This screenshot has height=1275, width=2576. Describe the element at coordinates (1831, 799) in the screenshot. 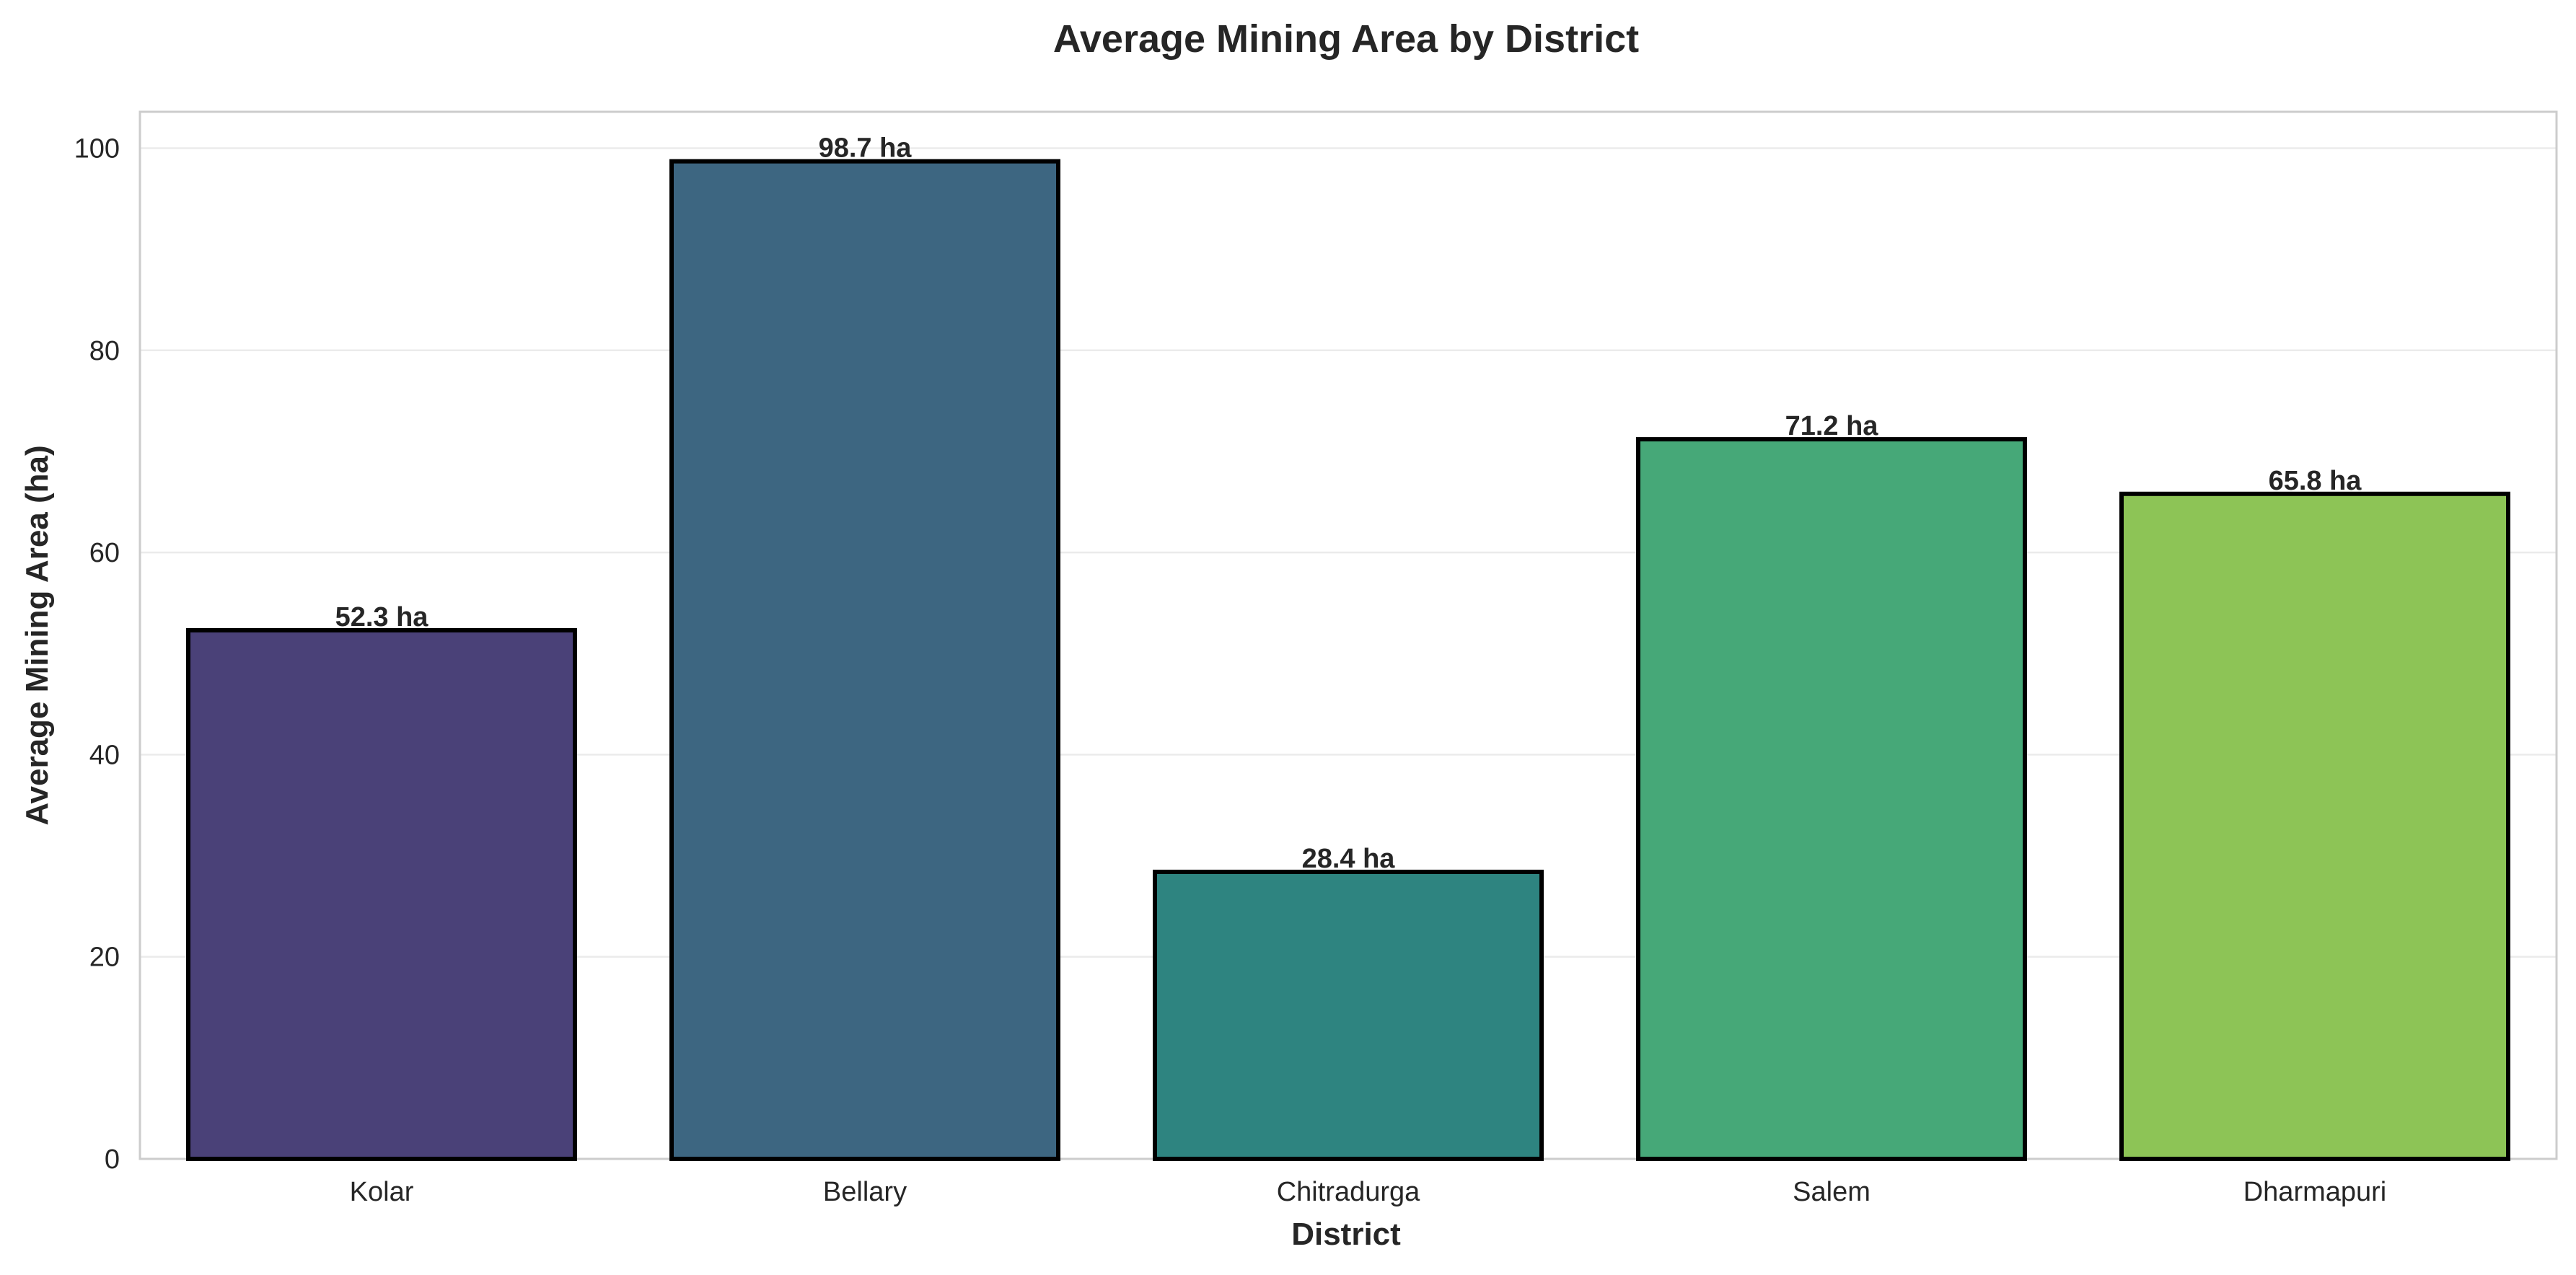

I see `bar-salem` at that location.